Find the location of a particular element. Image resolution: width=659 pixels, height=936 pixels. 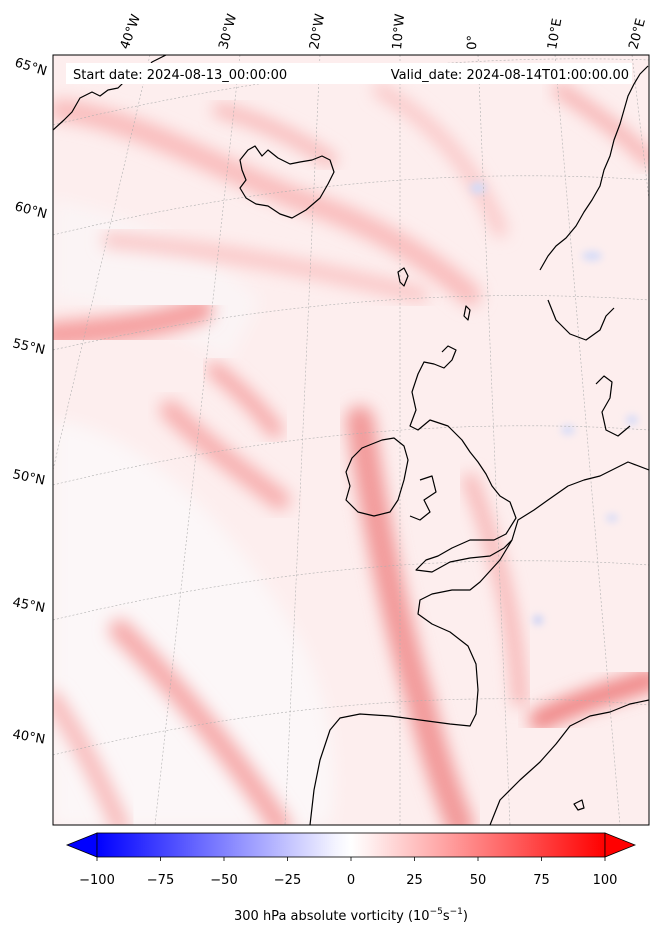

colorbar-bar is located at coordinates (351, 845).